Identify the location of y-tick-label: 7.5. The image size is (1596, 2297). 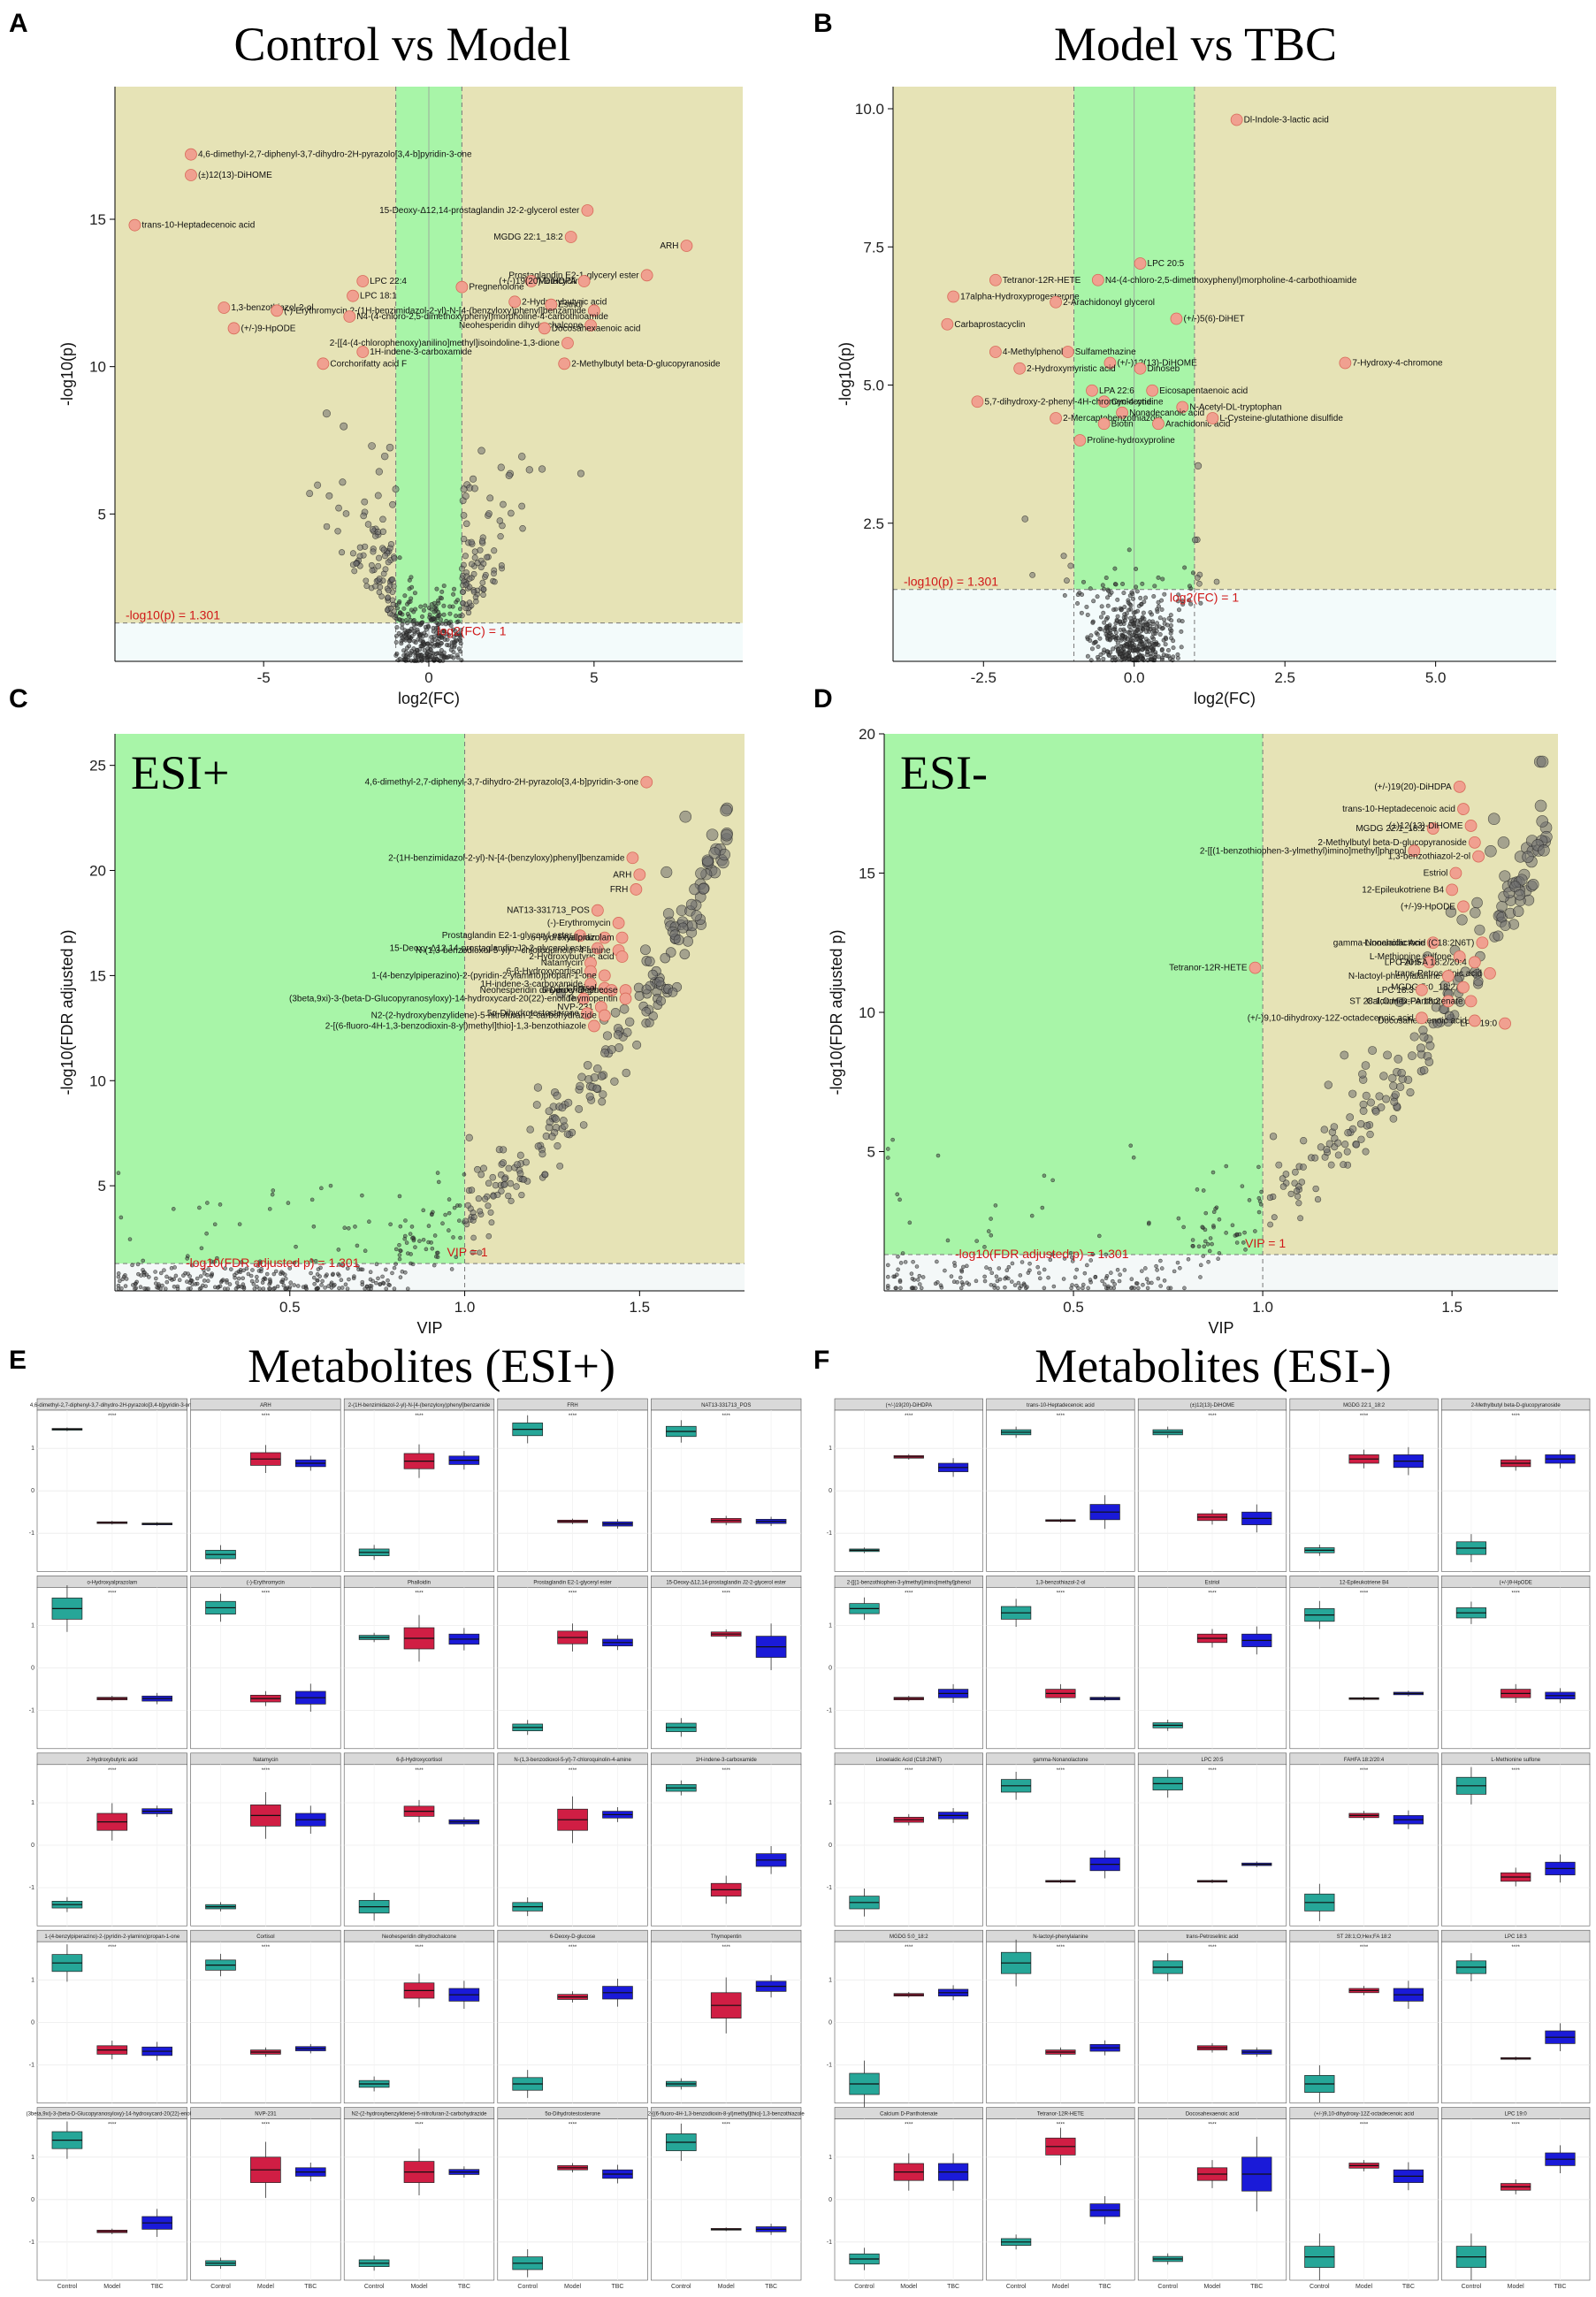
(873, 247).